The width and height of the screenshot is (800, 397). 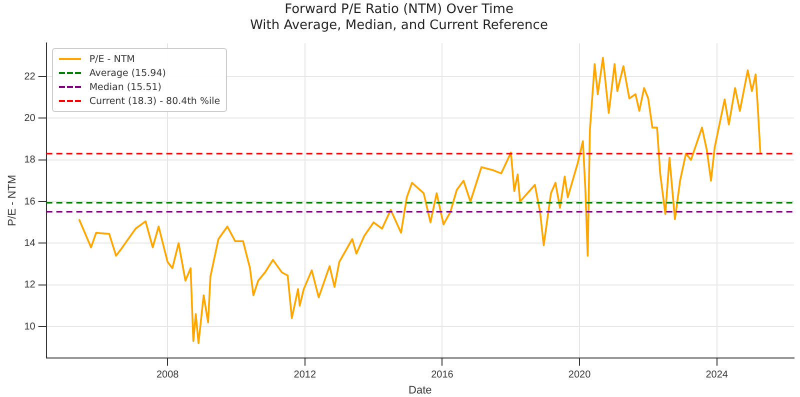 I want to click on y-tick-label: 10, so click(x=30, y=326).